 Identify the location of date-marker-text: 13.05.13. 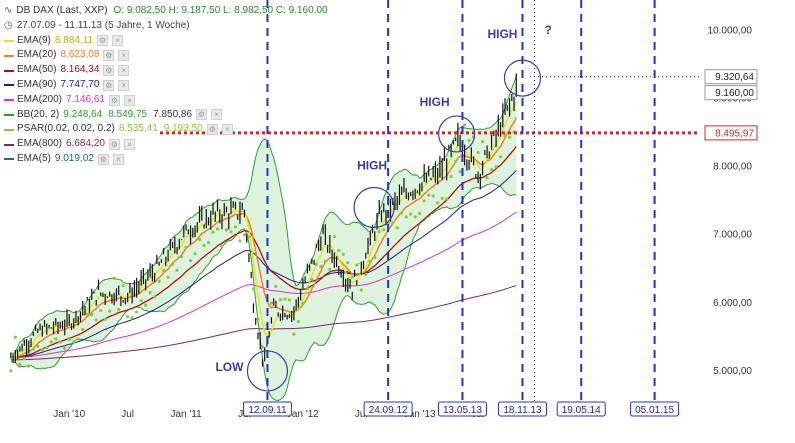
(462, 410).